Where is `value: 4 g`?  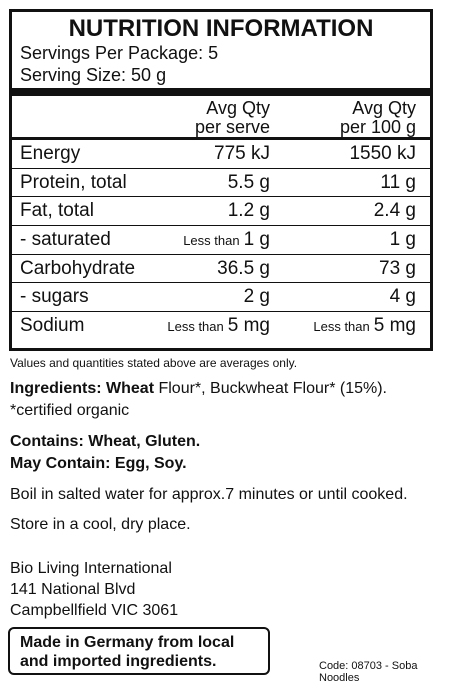
value: 4 g is located at coordinates (402, 297).